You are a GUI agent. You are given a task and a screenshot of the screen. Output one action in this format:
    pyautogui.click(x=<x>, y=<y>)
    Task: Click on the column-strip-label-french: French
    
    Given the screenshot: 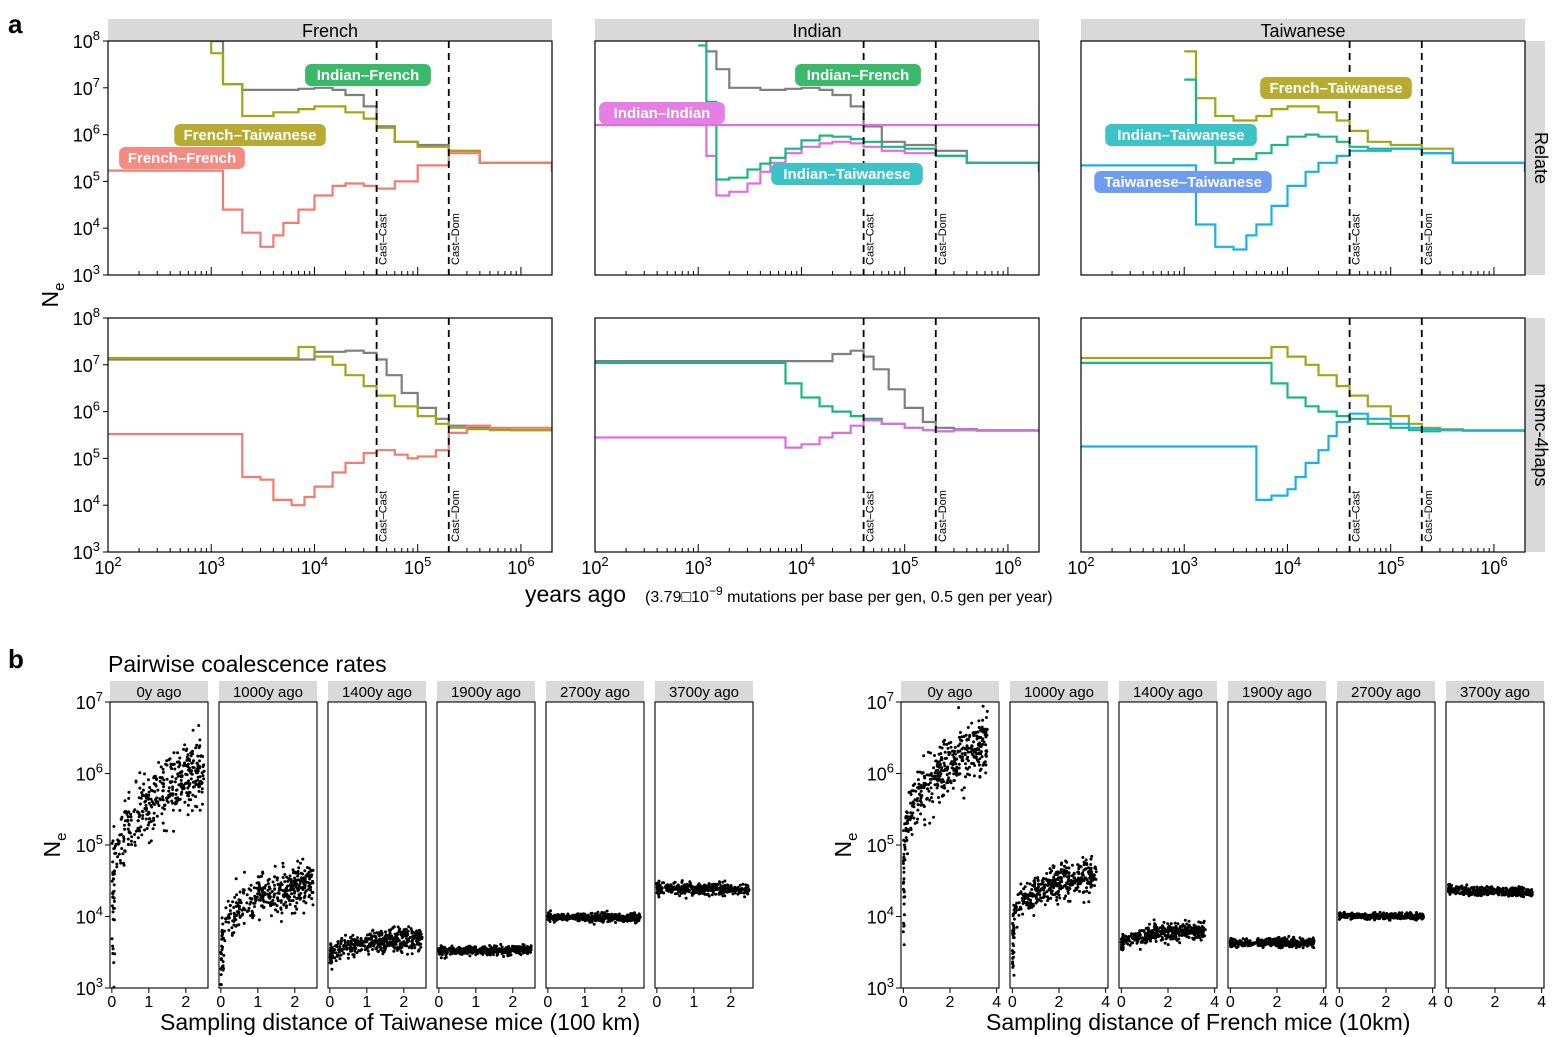 What is the action you would take?
    pyautogui.click(x=330, y=31)
    